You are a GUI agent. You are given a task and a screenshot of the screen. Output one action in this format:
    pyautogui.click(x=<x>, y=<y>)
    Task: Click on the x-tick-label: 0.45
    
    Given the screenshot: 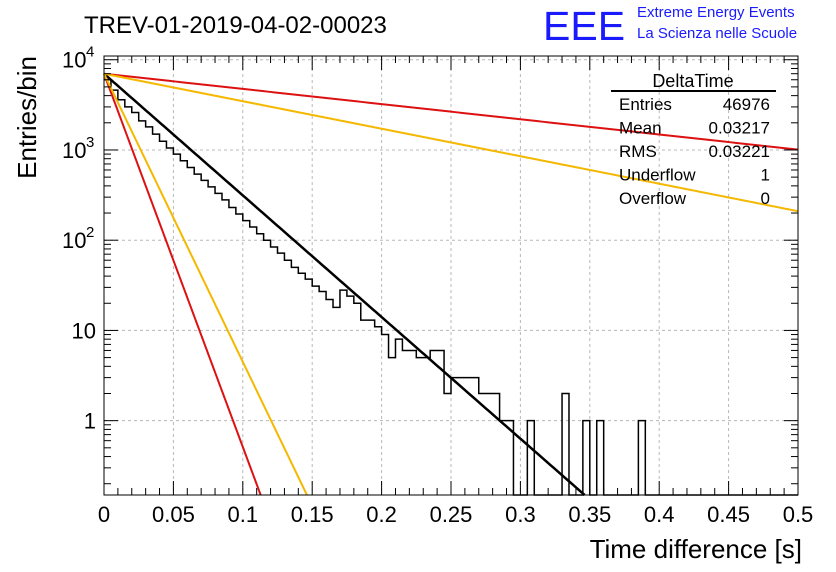 What is the action you would take?
    pyautogui.click(x=728, y=514)
    